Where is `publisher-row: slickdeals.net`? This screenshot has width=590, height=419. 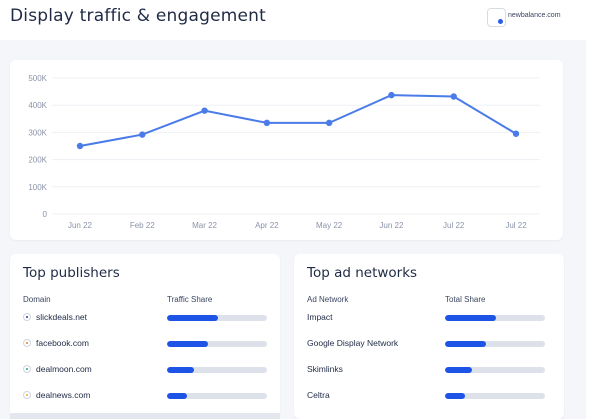 publisher-row: slickdeals.net is located at coordinates (145, 319).